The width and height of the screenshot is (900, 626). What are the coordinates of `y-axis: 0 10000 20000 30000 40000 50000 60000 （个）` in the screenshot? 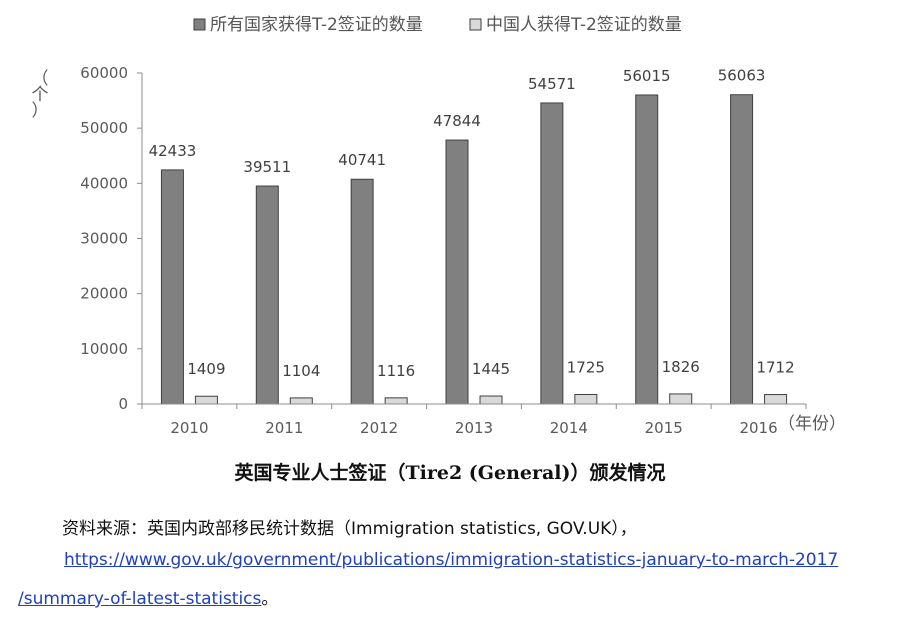 It's located at (87, 238).